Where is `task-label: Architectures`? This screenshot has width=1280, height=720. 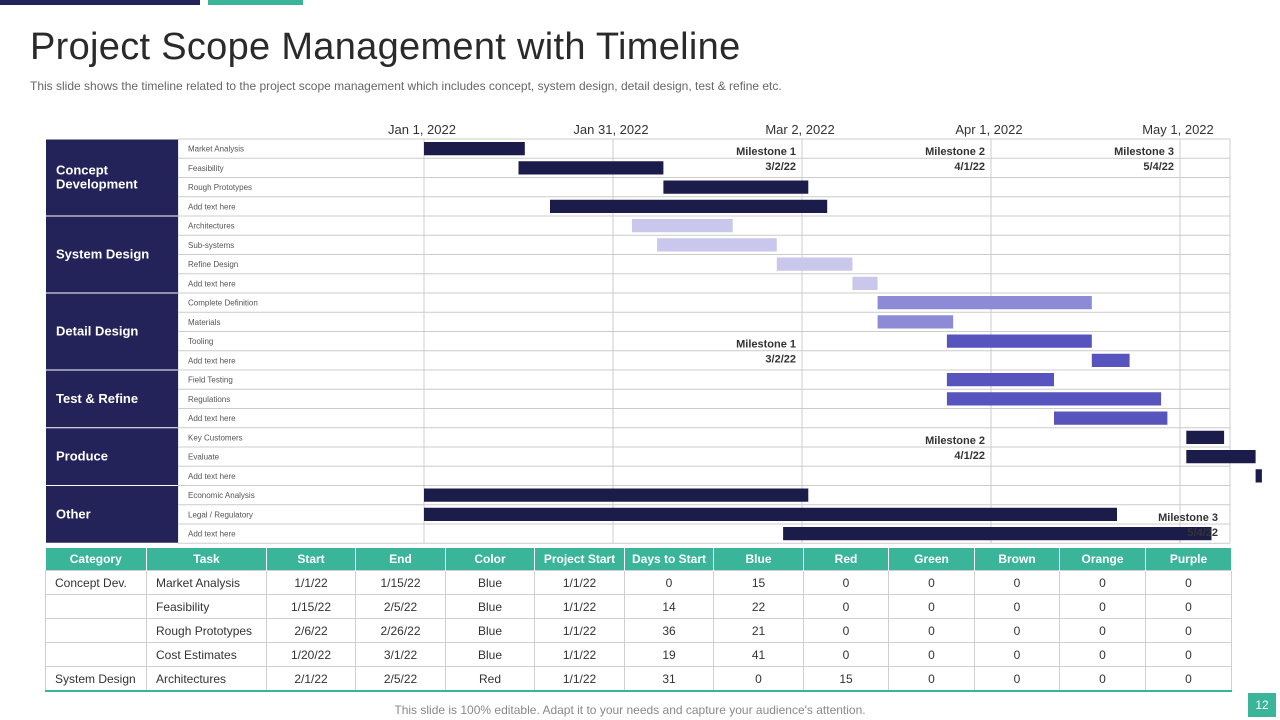
task-label: Architectures is located at coordinates (211, 226).